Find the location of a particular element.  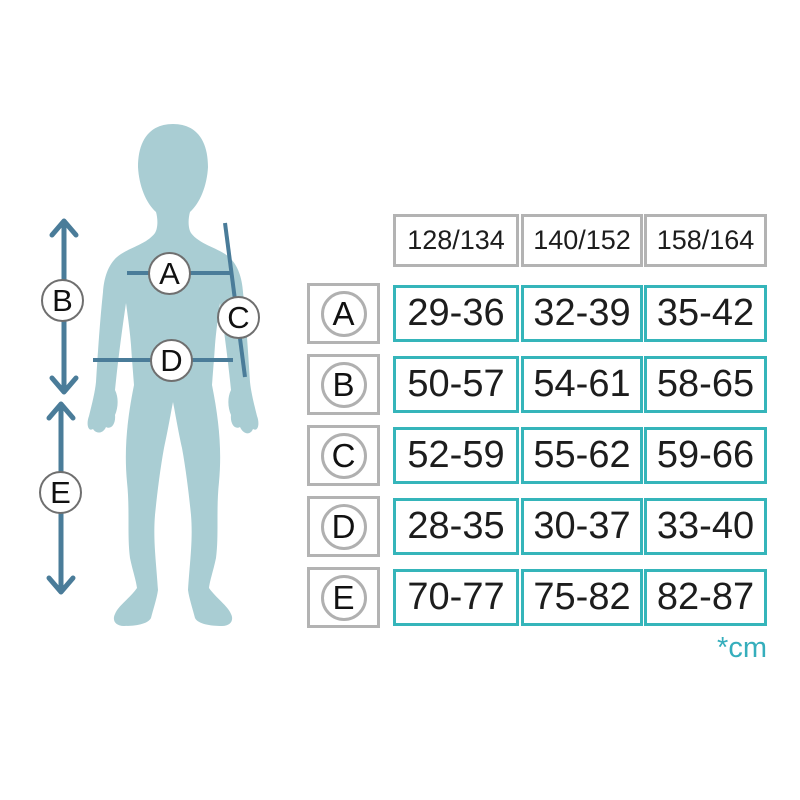

row-label-circle-b: B is located at coordinates (343, 384).